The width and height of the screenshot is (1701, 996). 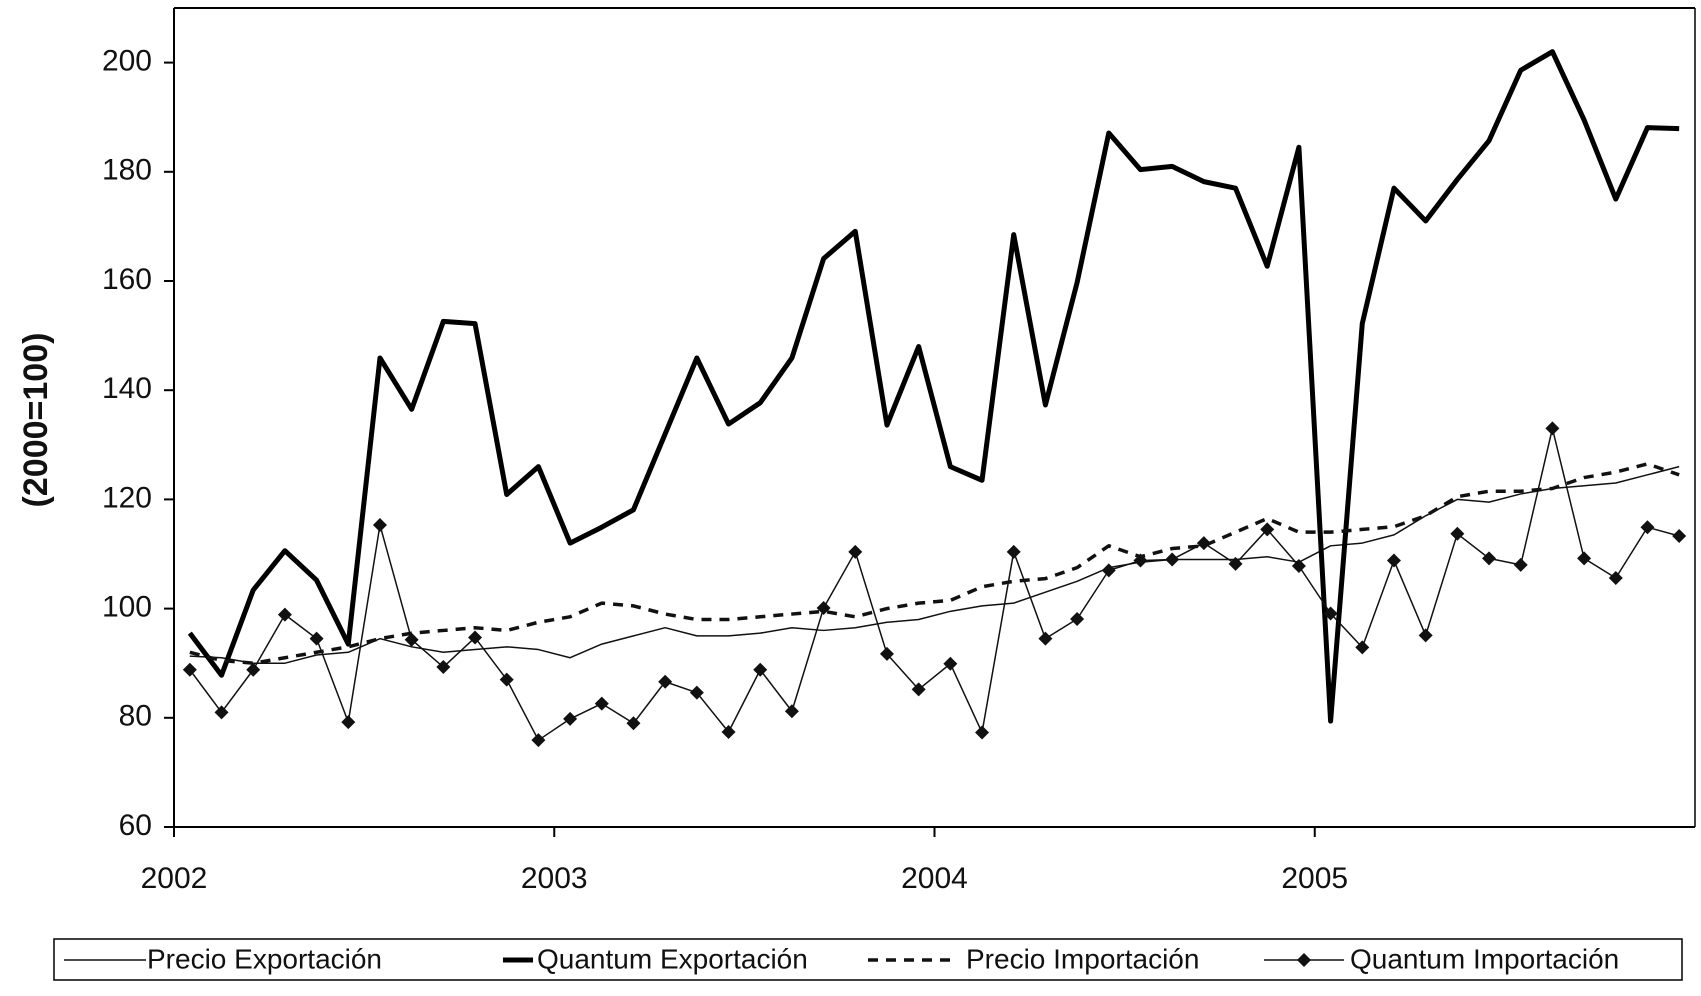 What do you see at coordinates (934, 878) in the screenshot?
I see `x-tick-label: 2004` at bounding box center [934, 878].